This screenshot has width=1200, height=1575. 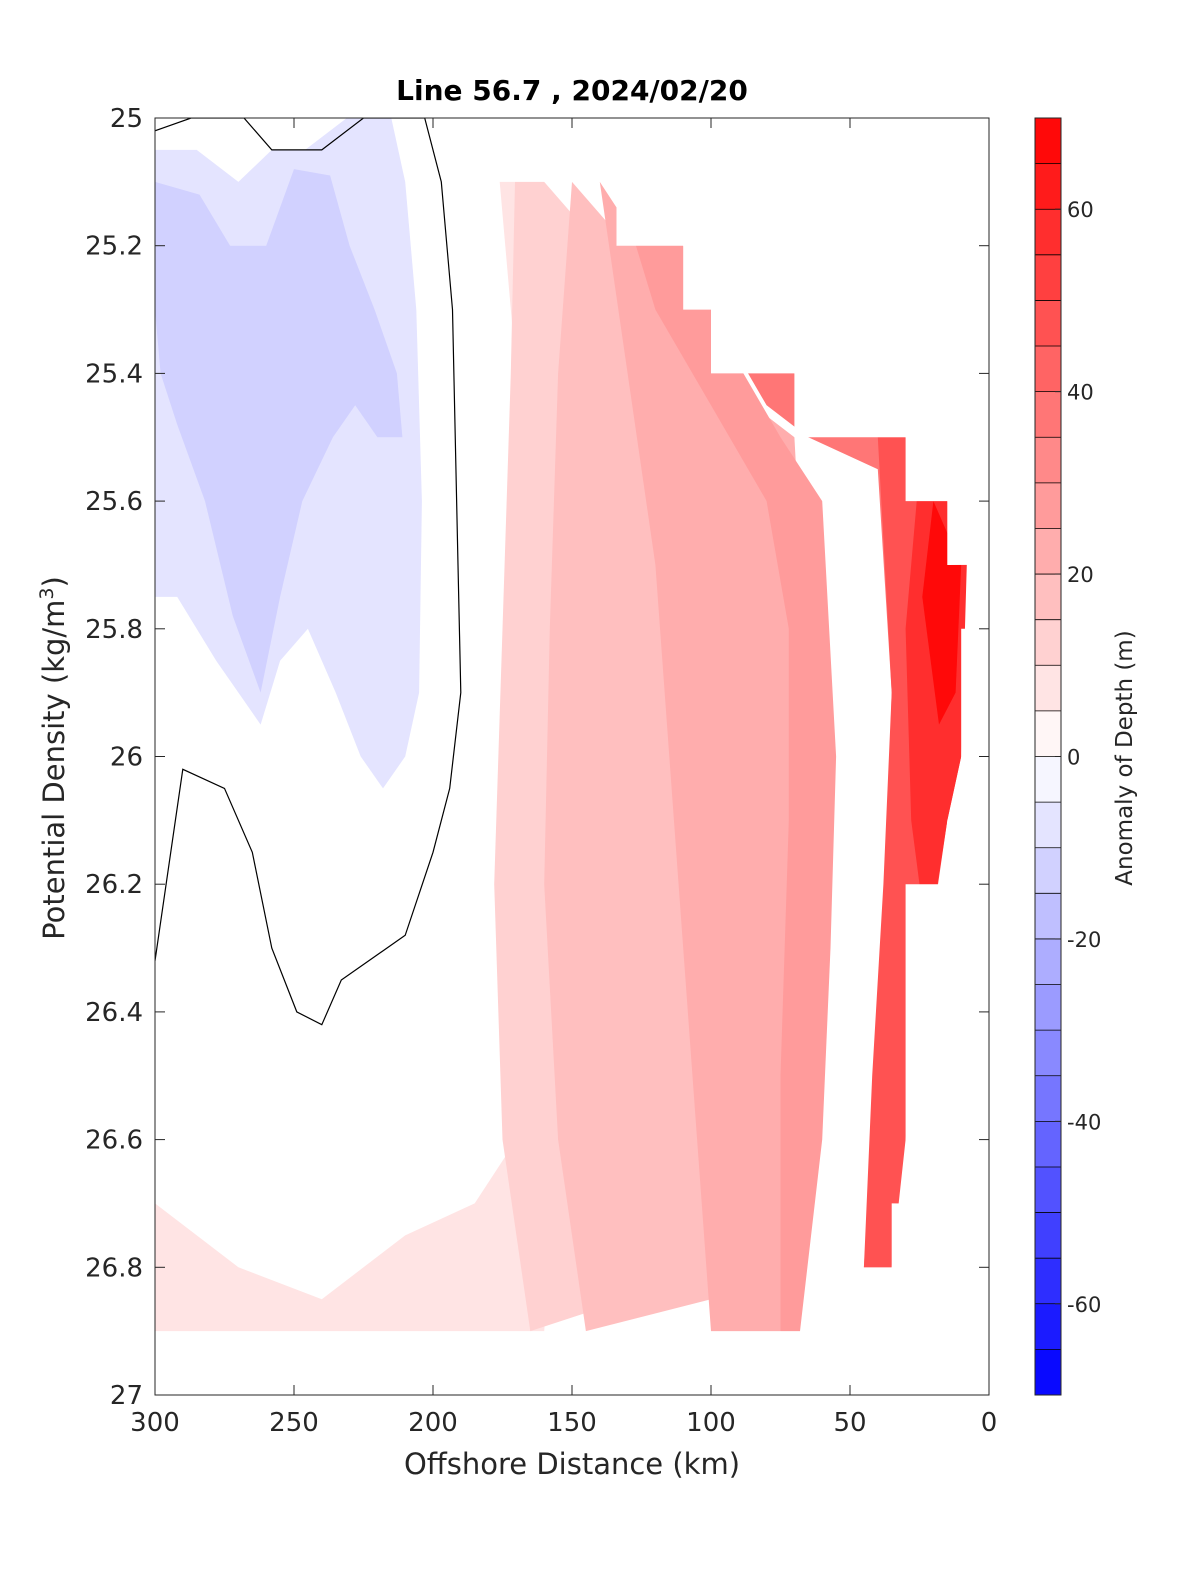 I want to click on y-tick-label: 26, so click(x=126, y=758).